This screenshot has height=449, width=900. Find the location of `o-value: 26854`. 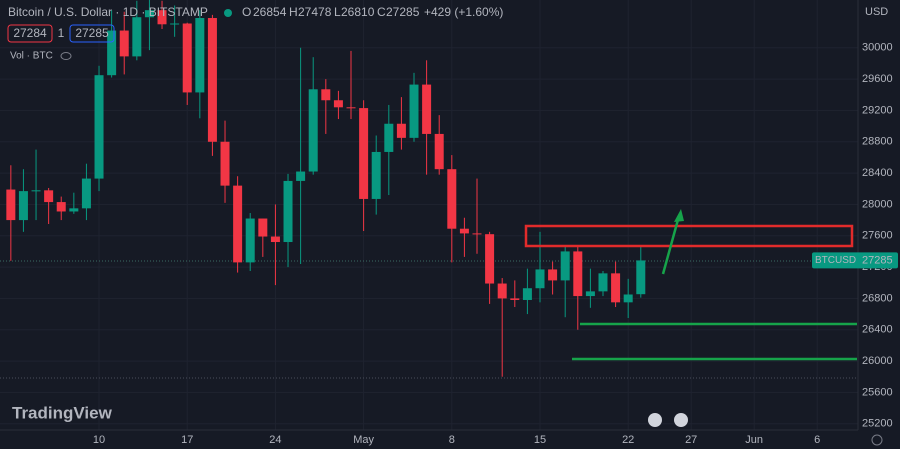

o-value: 26854 is located at coordinates (270, 12).